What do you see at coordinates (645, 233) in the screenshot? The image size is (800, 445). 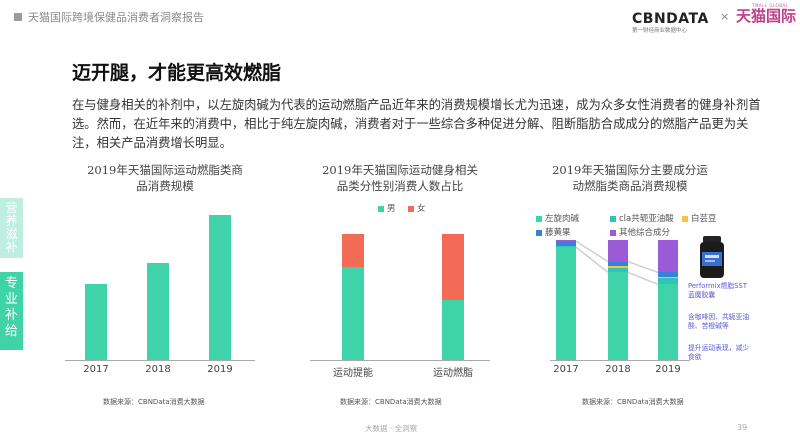 I see `chart3-legend-label: 其他综合成分` at bounding box center [645, 233].